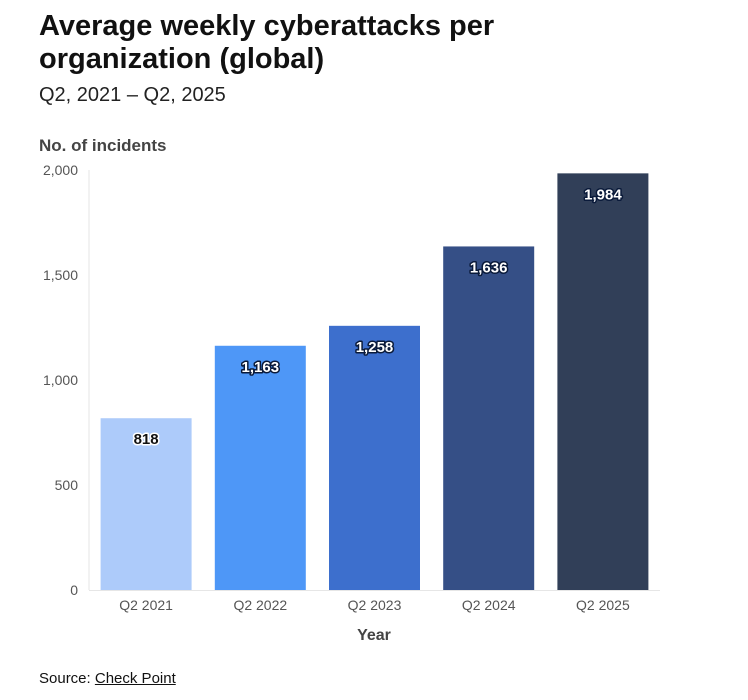 The height and width of the screenshot is (700, 748). Describe the element at coordinates (603, 194) in the screenshot. I see `bar-value-label: 1,984` at that location.